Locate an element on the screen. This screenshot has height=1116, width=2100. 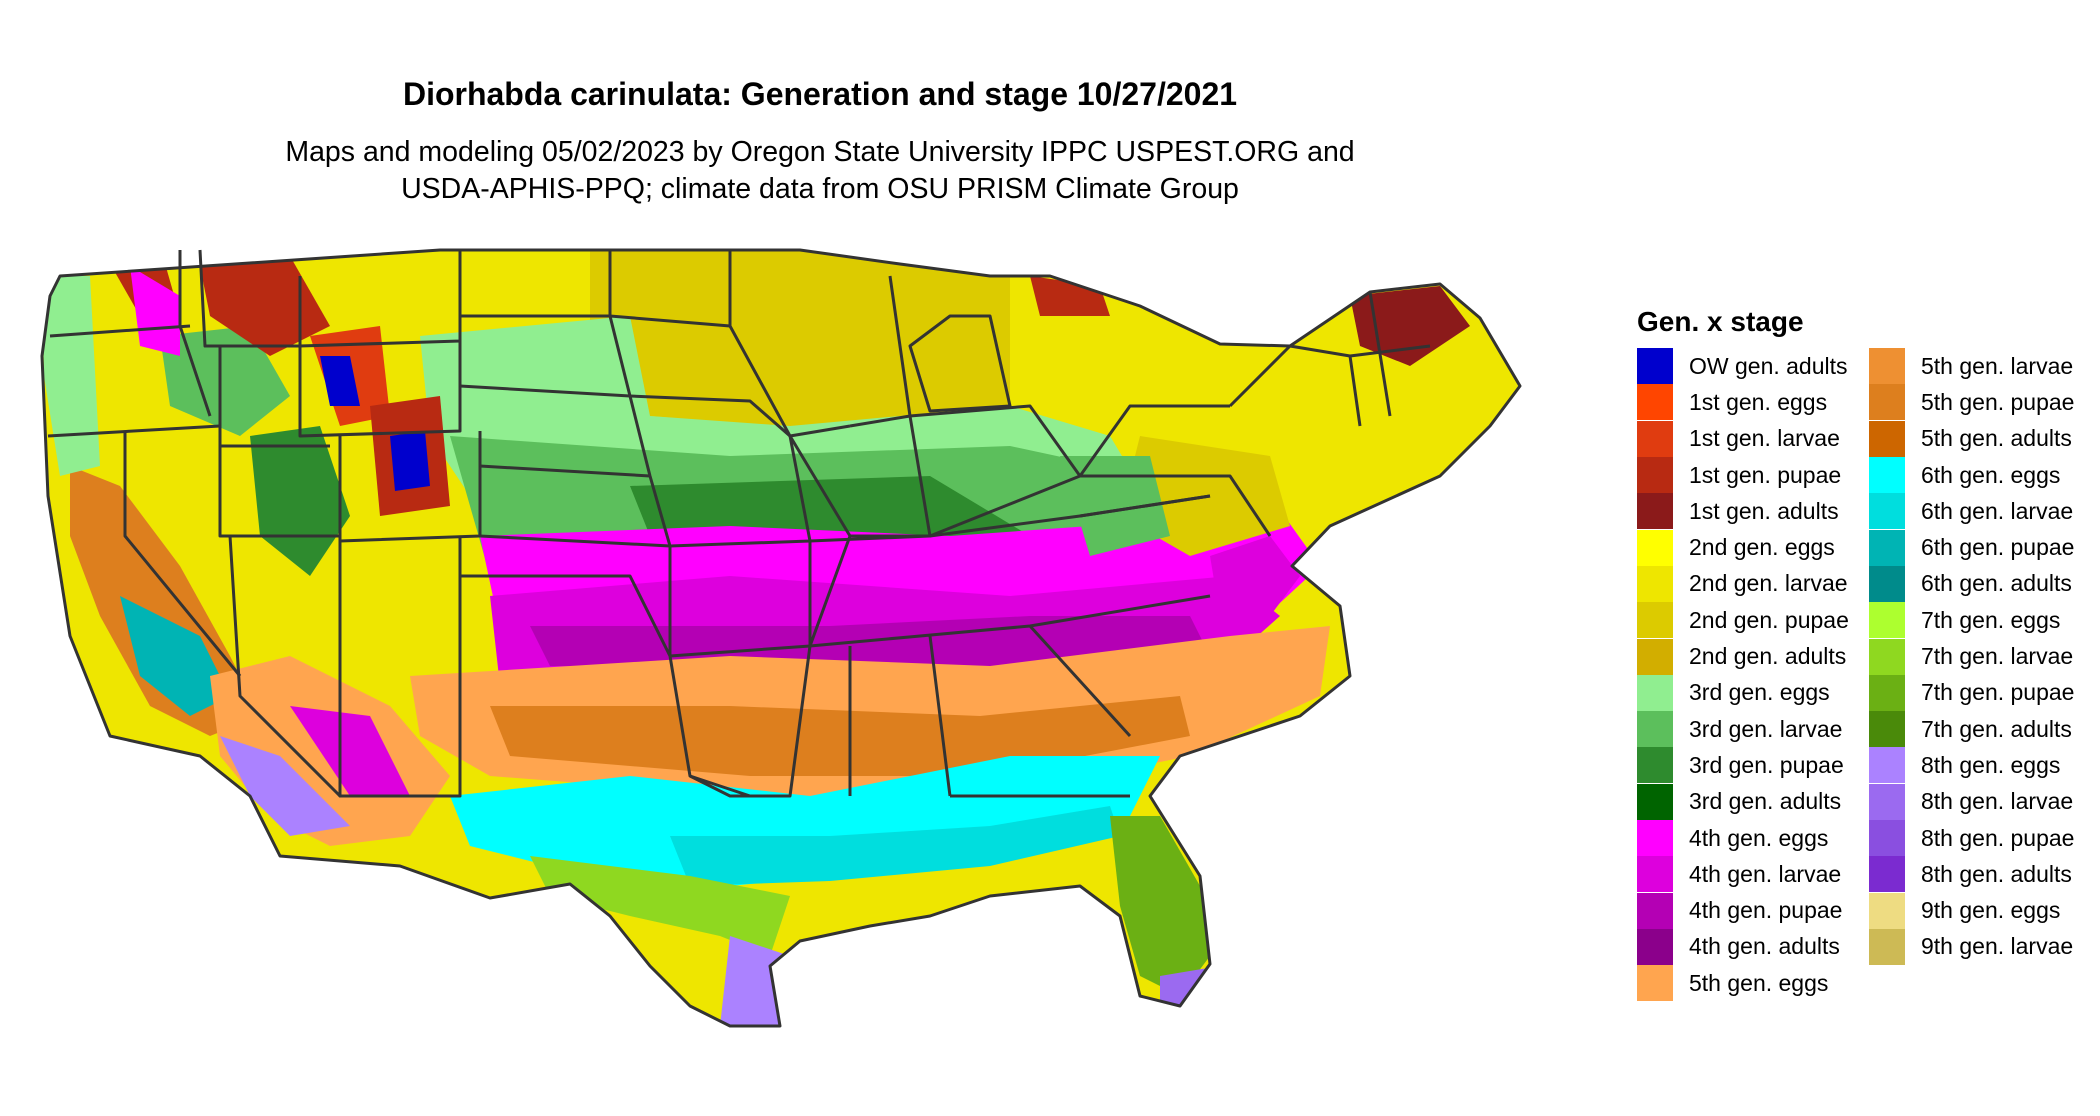
border-ne-ks is located at coordinates (565, 471).